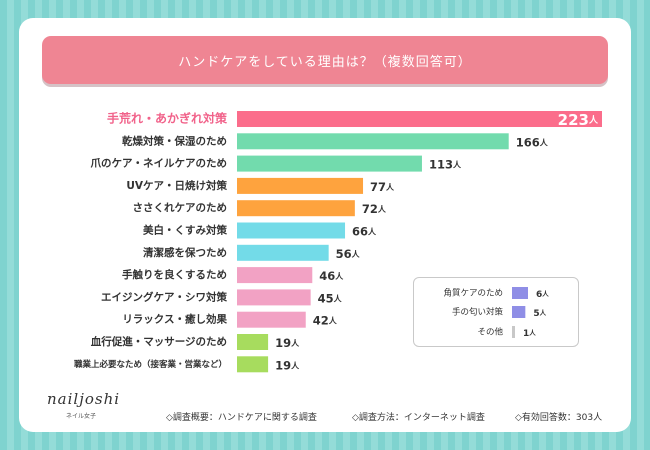 This screenshot has height=450, width=650. Describe the element at coordinates (81, 416) in the screenshot. I see `logo-subtitle: ネイル女子` at that location.